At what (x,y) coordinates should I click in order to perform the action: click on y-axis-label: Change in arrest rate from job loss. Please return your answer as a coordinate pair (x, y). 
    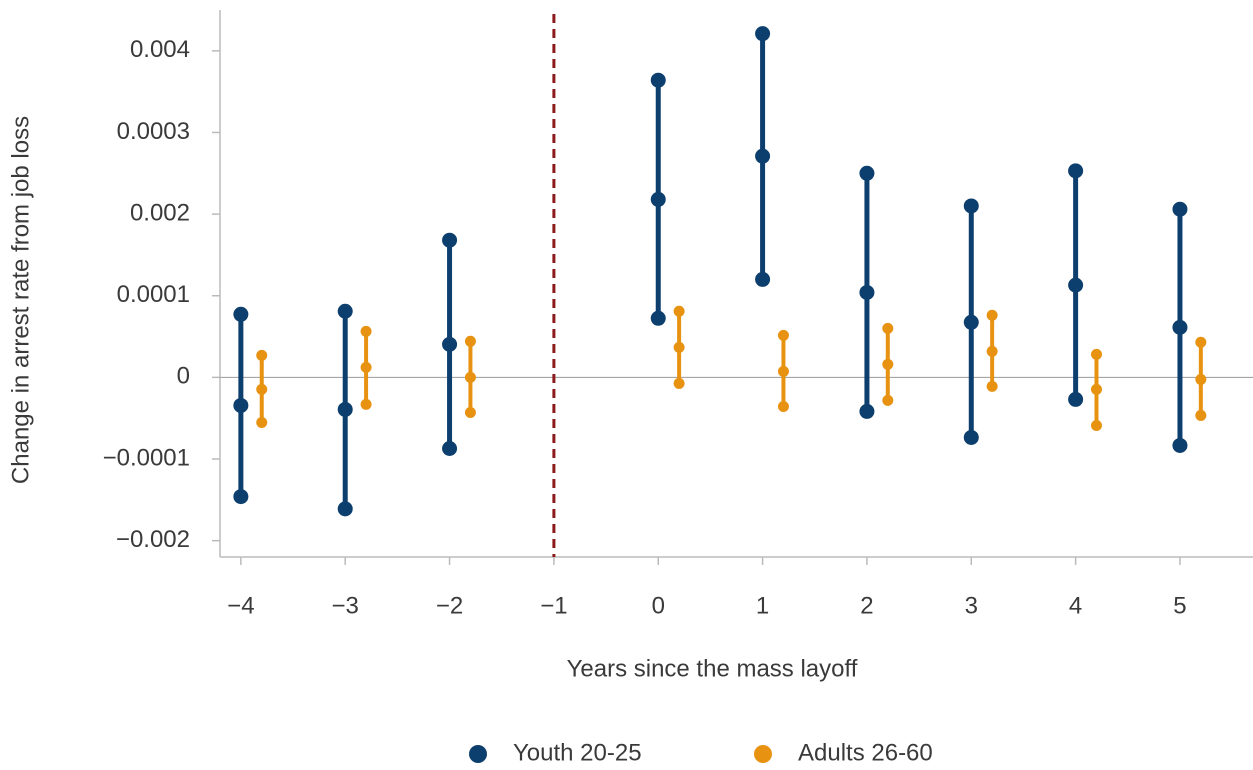
    Looking at the image, I should click on (20, 300).